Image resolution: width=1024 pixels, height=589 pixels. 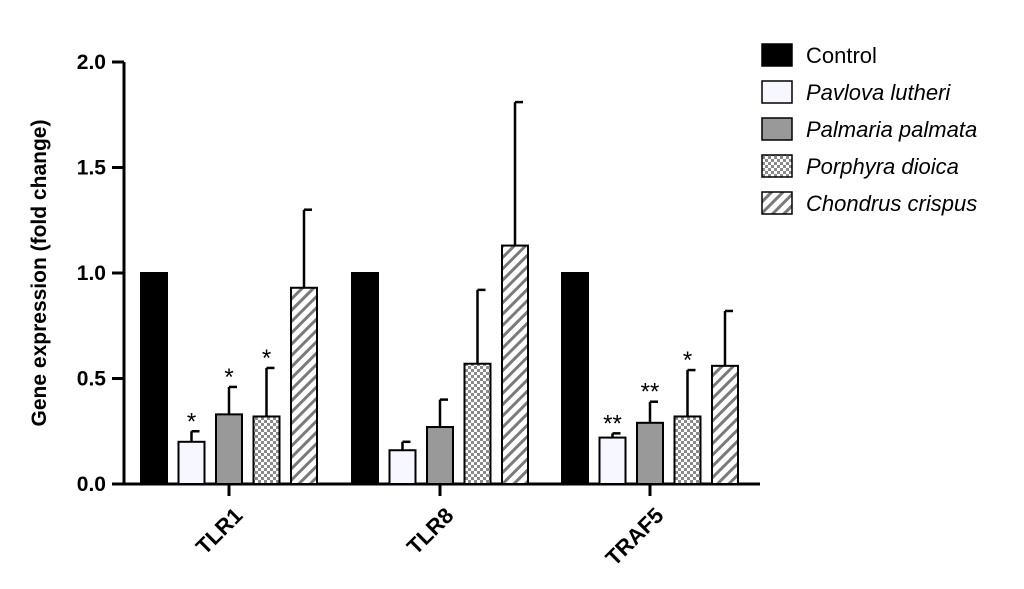 I want to click on x-tick-label: TLR1, so click(x=219, y=531).